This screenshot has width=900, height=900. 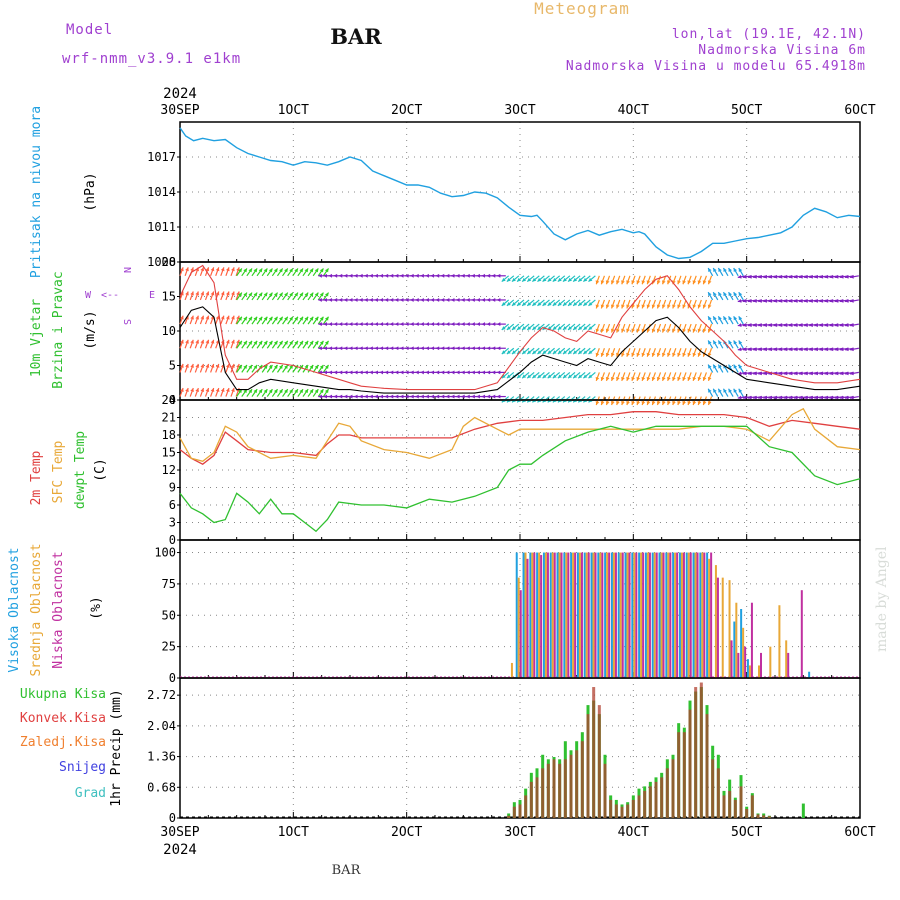 I want to click on bottom-tick-label: 6OCT, so click(x=859, y=832).